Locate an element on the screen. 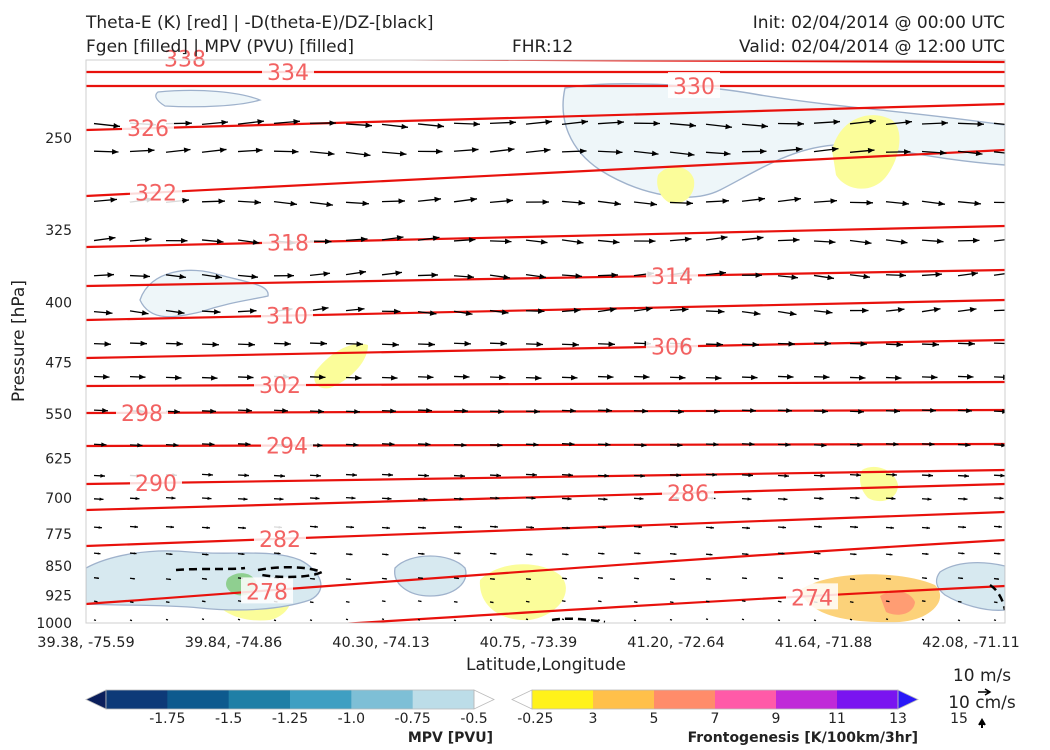 The width and height of the screenshot is (1050, 750). colorbar-tick-label: -1.5 is located at coordinates (228, 719).